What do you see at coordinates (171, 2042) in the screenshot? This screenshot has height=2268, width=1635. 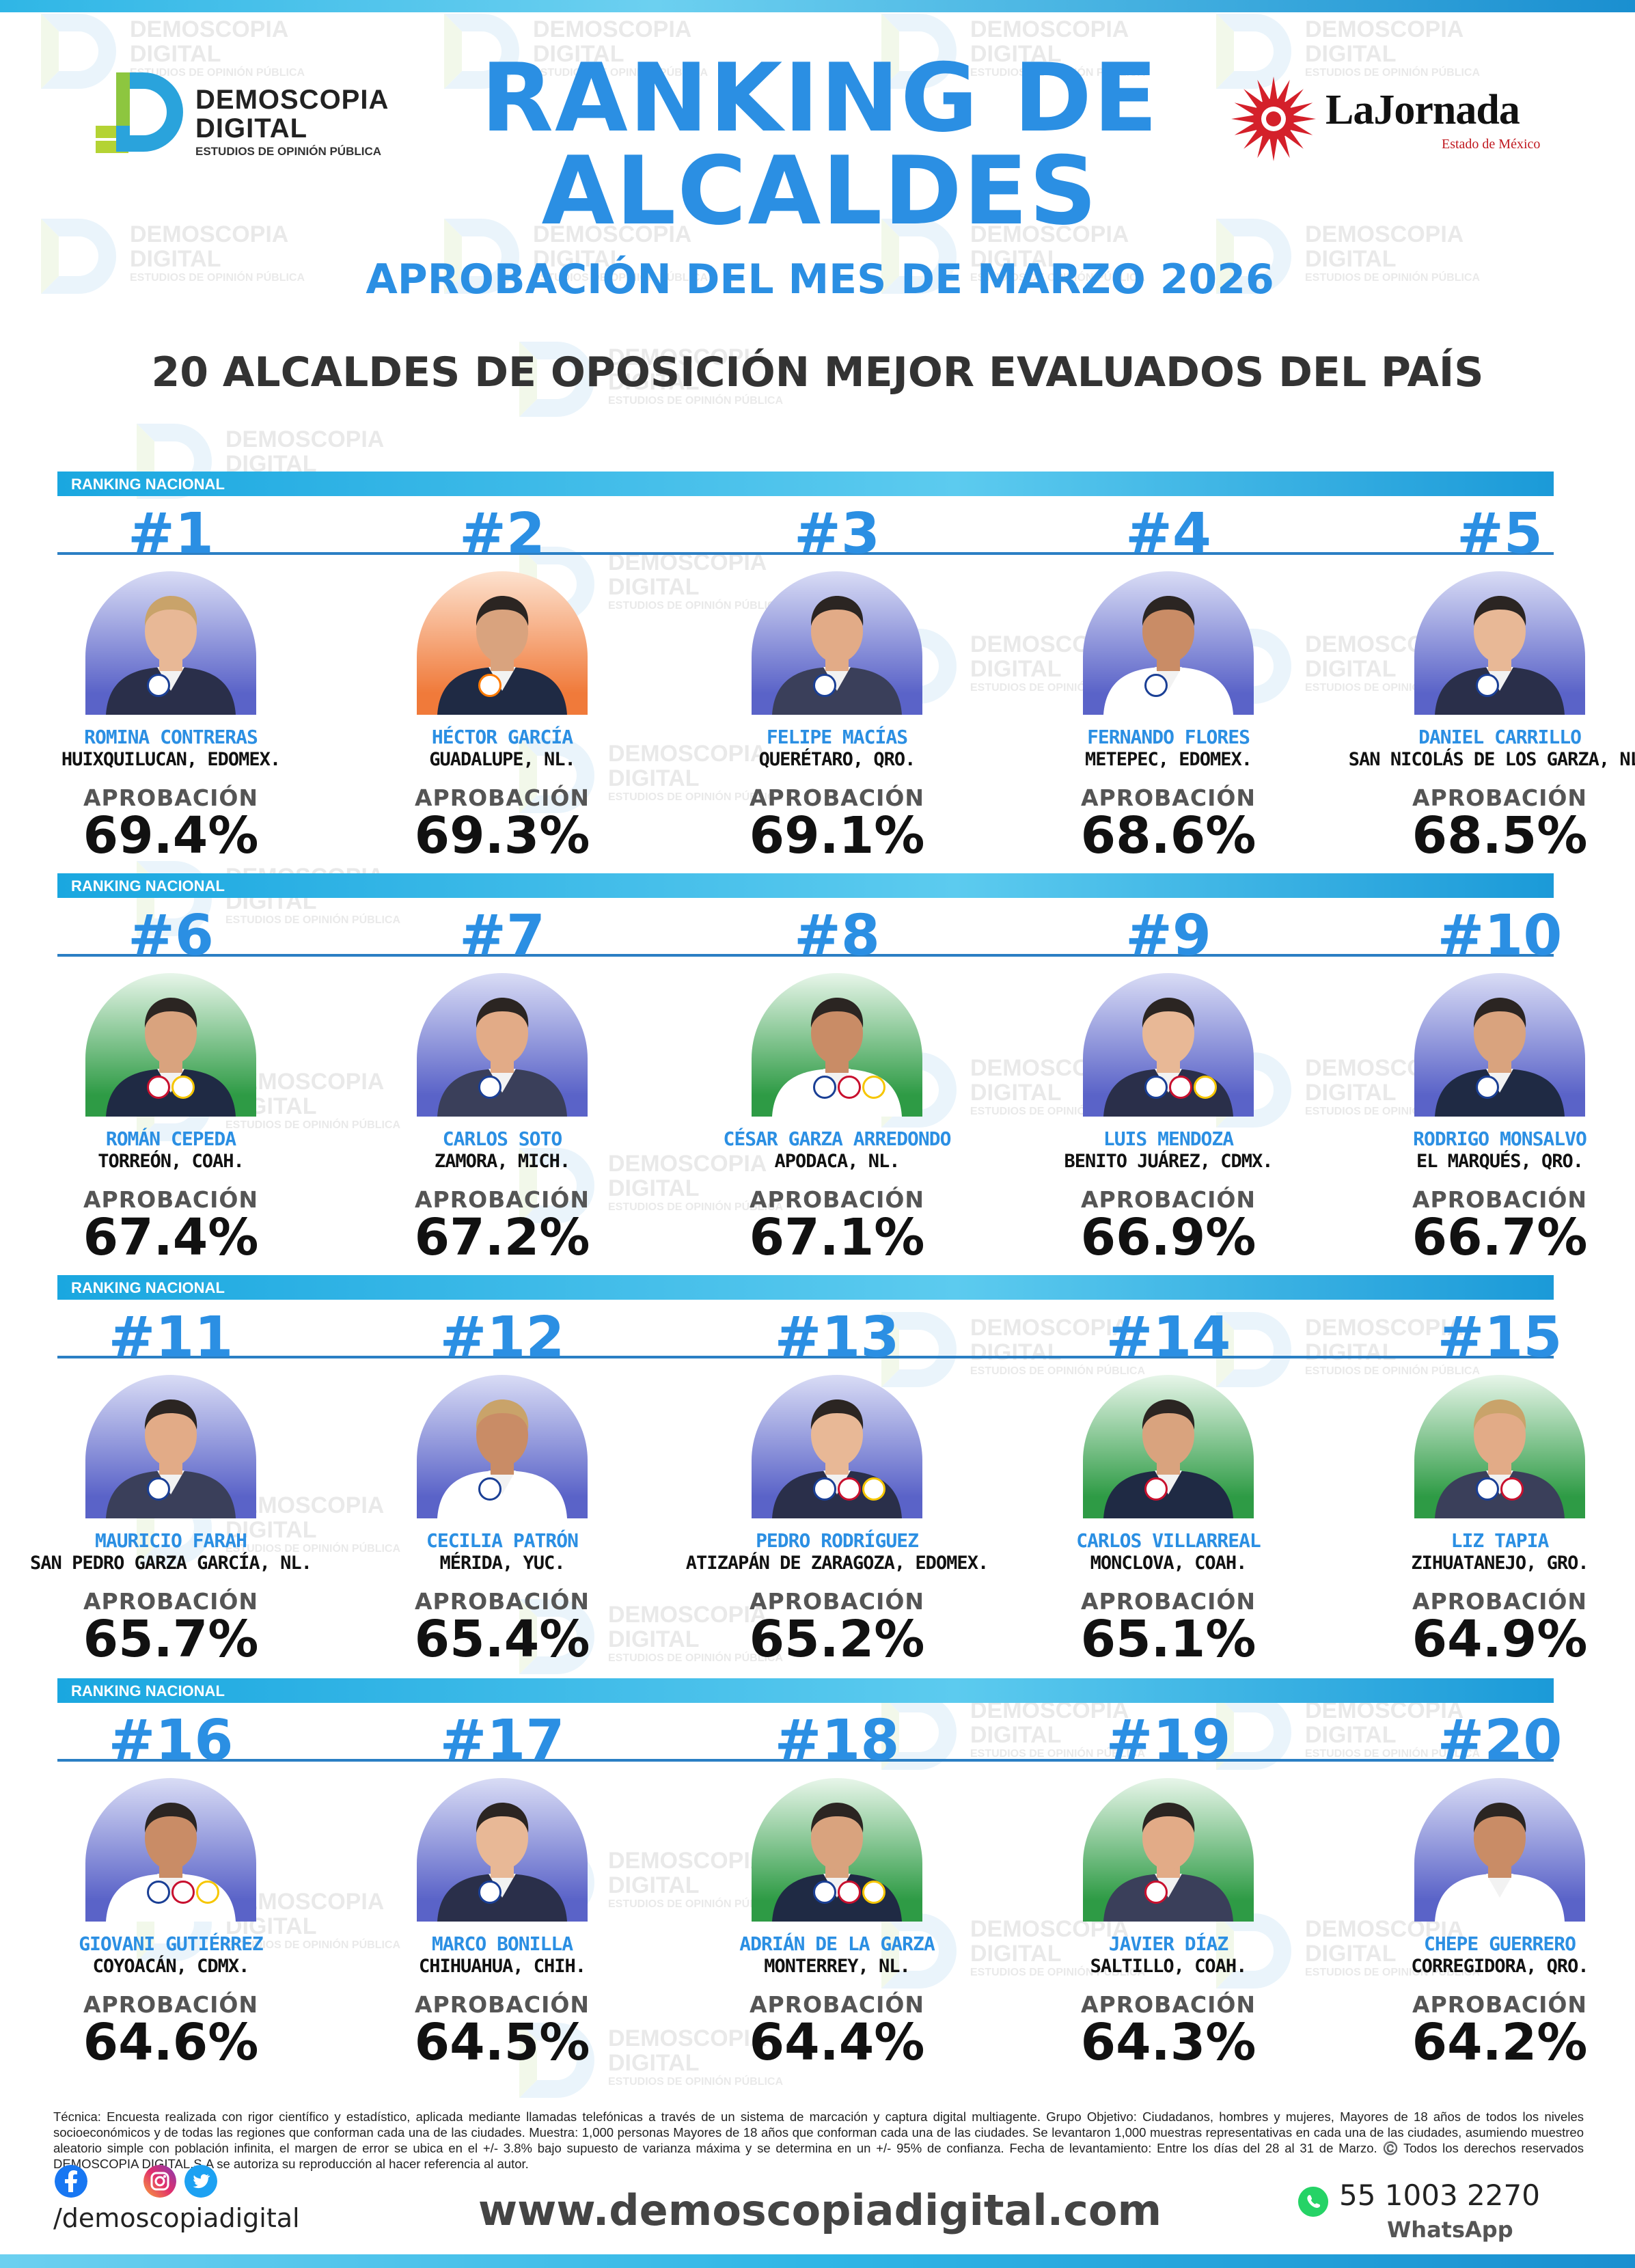 I see `approval-value: 64.6%` at bounding box center [171, 2042].